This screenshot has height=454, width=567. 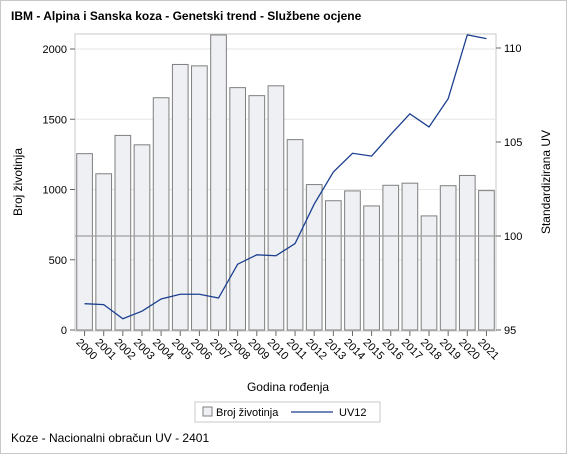 I want to click on x-tick-label: 2007, so click(x=220, y=350).